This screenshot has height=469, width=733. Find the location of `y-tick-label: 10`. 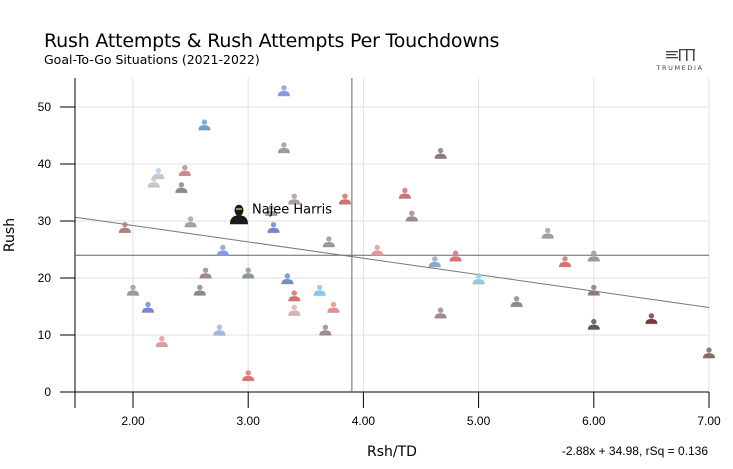

y-tick-label: 10 is located at coordinates (45, 335).